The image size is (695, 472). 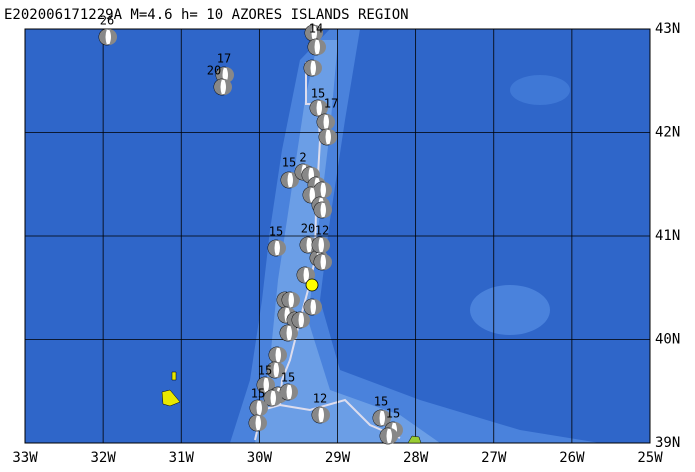 What do you see at coordinates (25, 458) in the screenshot?
I see `lon-label: 33W` at bounding box center [25, 458].